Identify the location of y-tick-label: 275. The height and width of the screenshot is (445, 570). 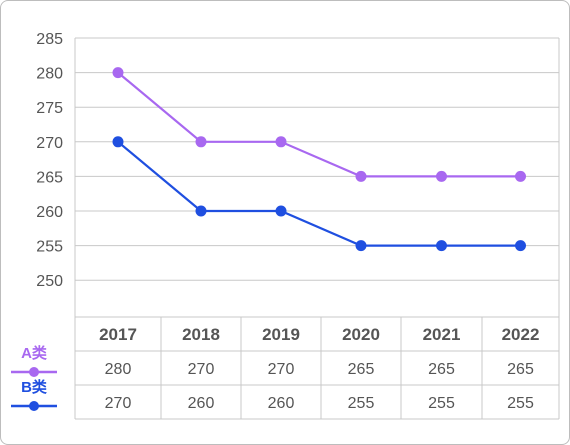
(49, 108).